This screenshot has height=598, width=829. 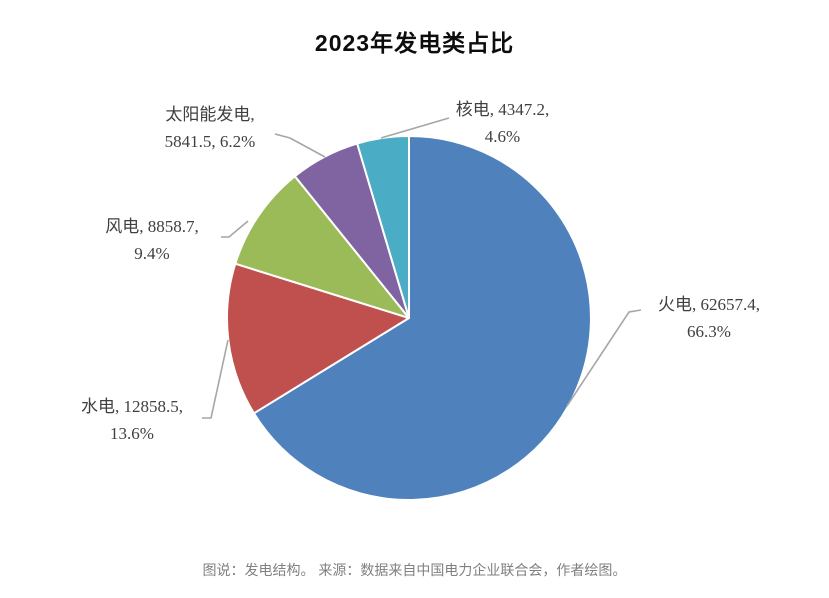 I want to click on leader-line-nuclear, so click(x=415, y=128).